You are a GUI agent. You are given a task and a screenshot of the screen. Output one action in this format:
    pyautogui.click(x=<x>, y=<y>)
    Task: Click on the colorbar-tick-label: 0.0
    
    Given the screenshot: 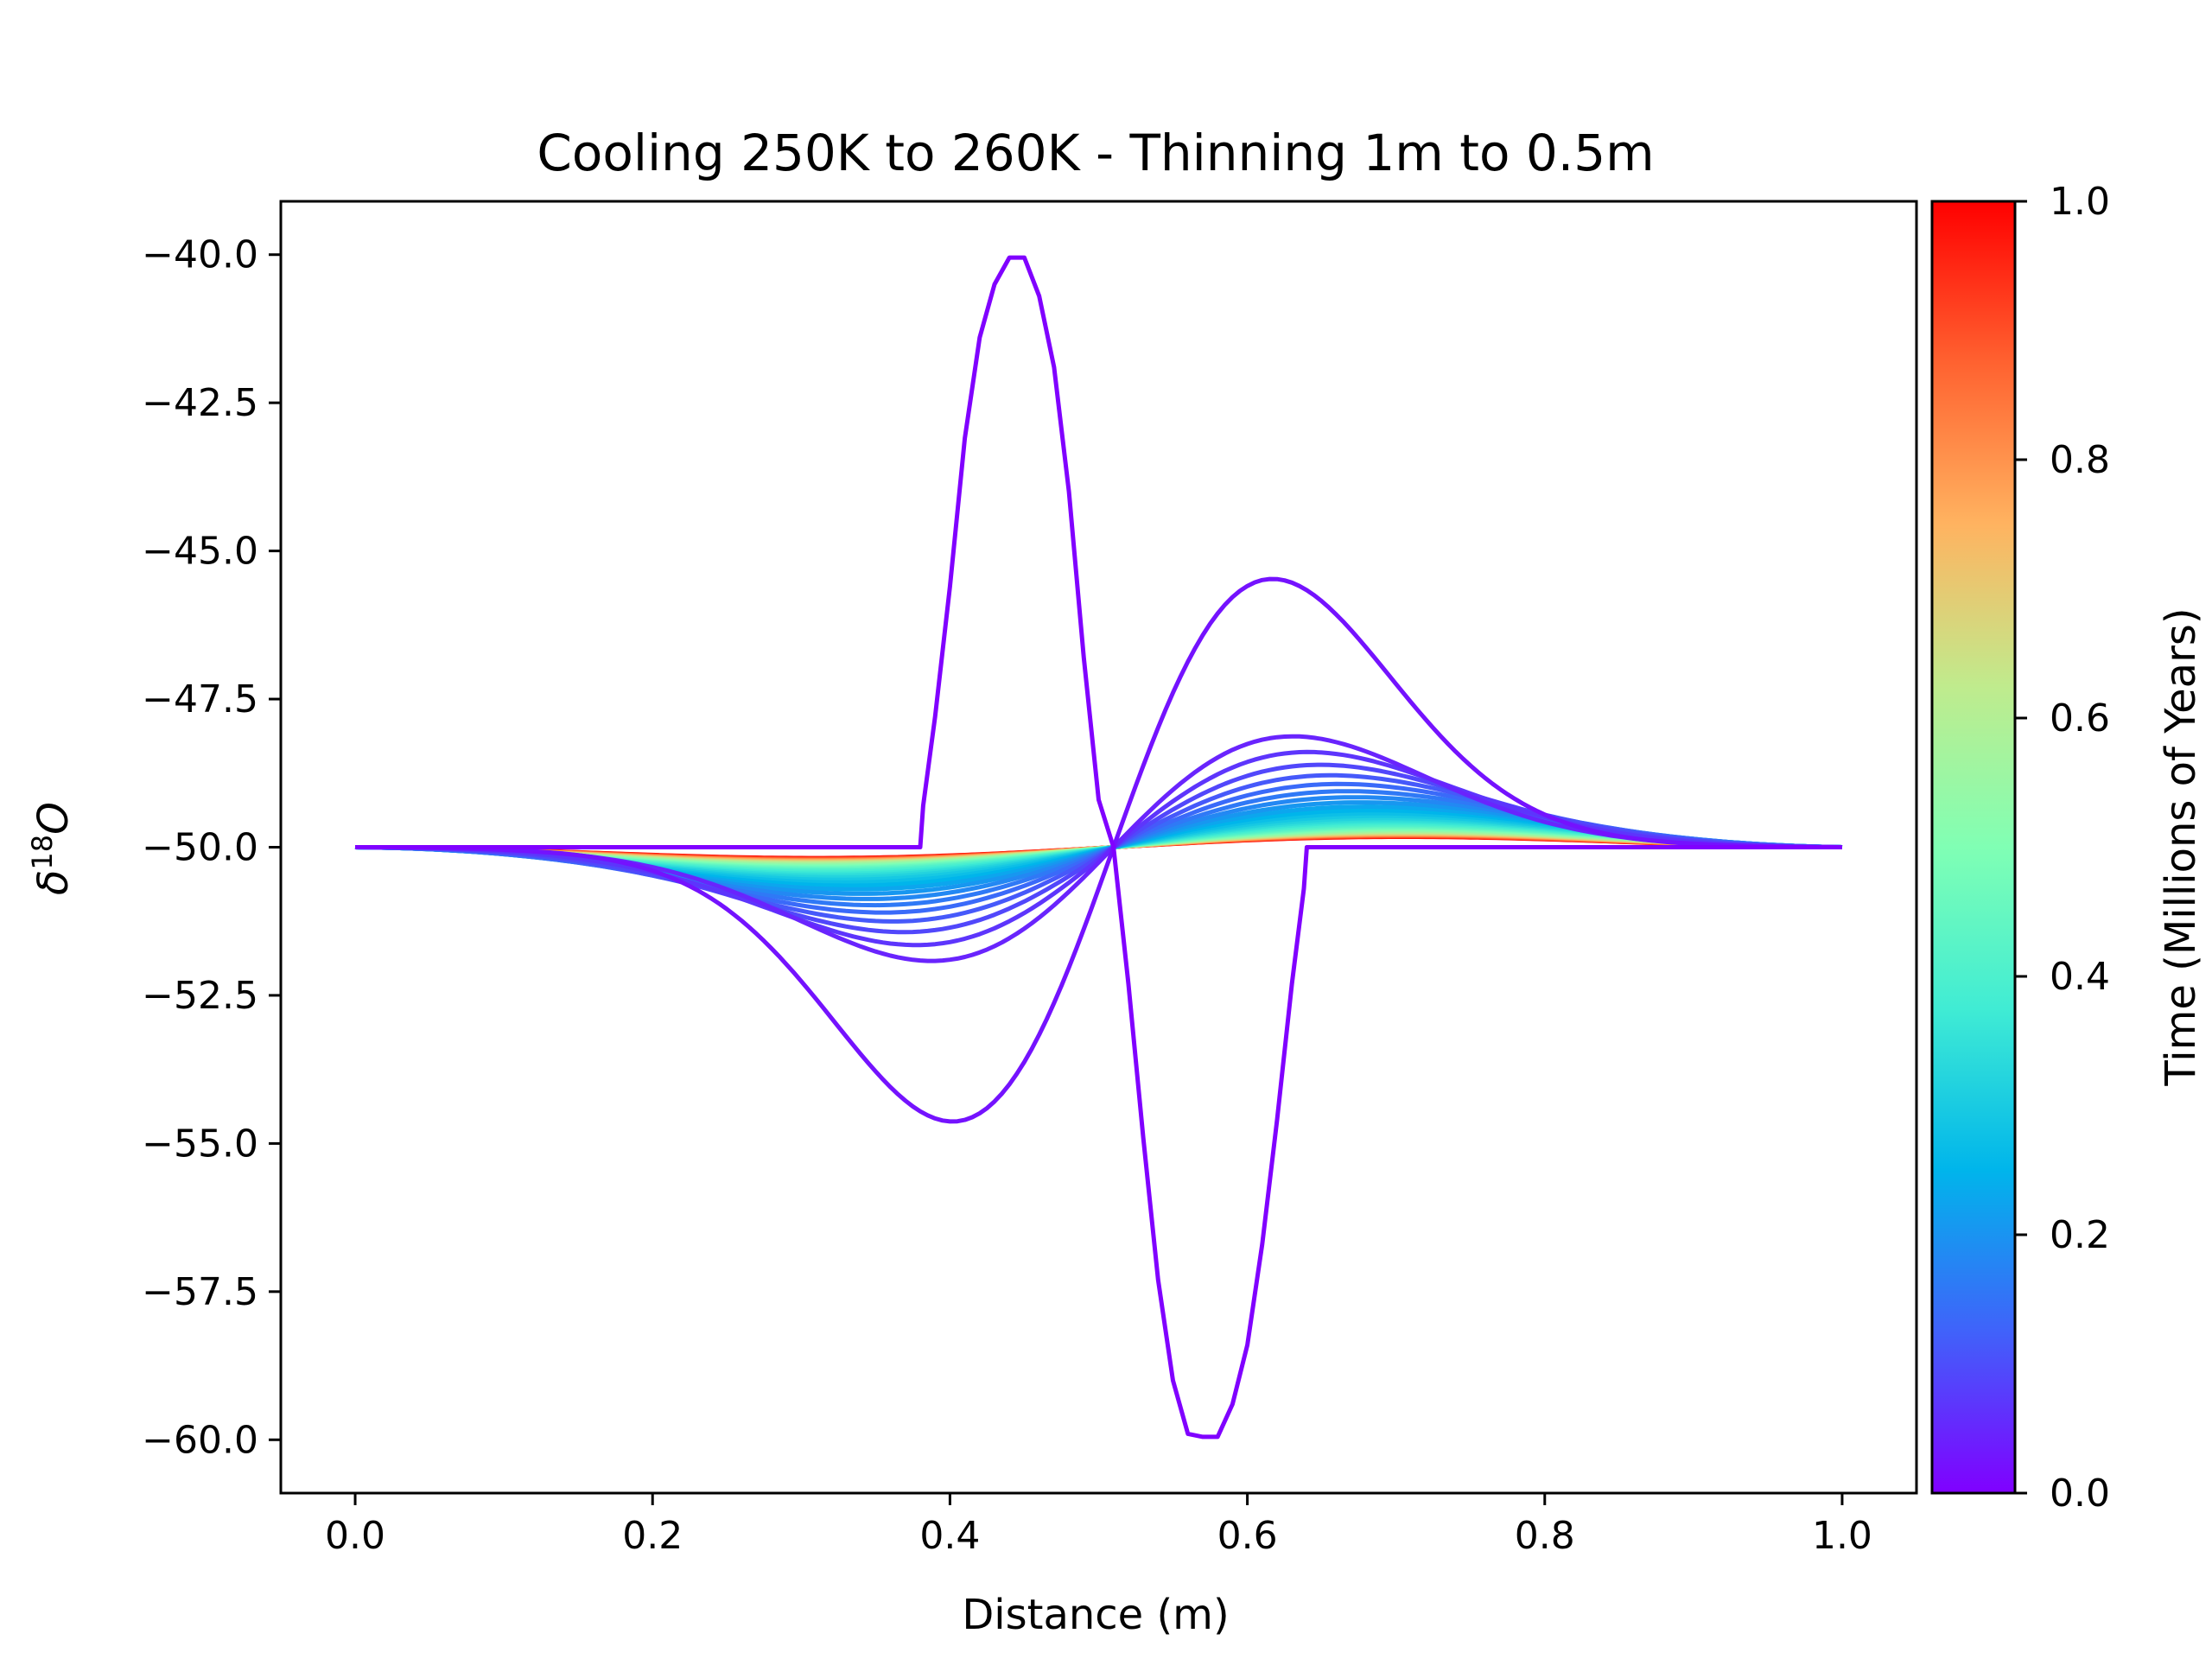 What is the action you would take?
    pyautogui.click(x=2080, y=1493)
    